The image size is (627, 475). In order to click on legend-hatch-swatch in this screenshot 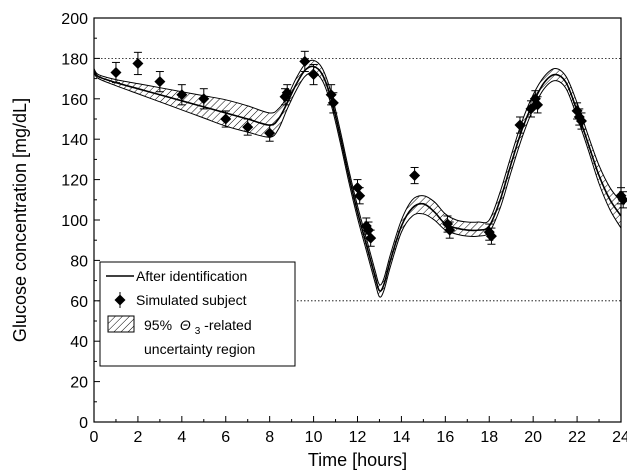, I will do `click(121, 324)`.